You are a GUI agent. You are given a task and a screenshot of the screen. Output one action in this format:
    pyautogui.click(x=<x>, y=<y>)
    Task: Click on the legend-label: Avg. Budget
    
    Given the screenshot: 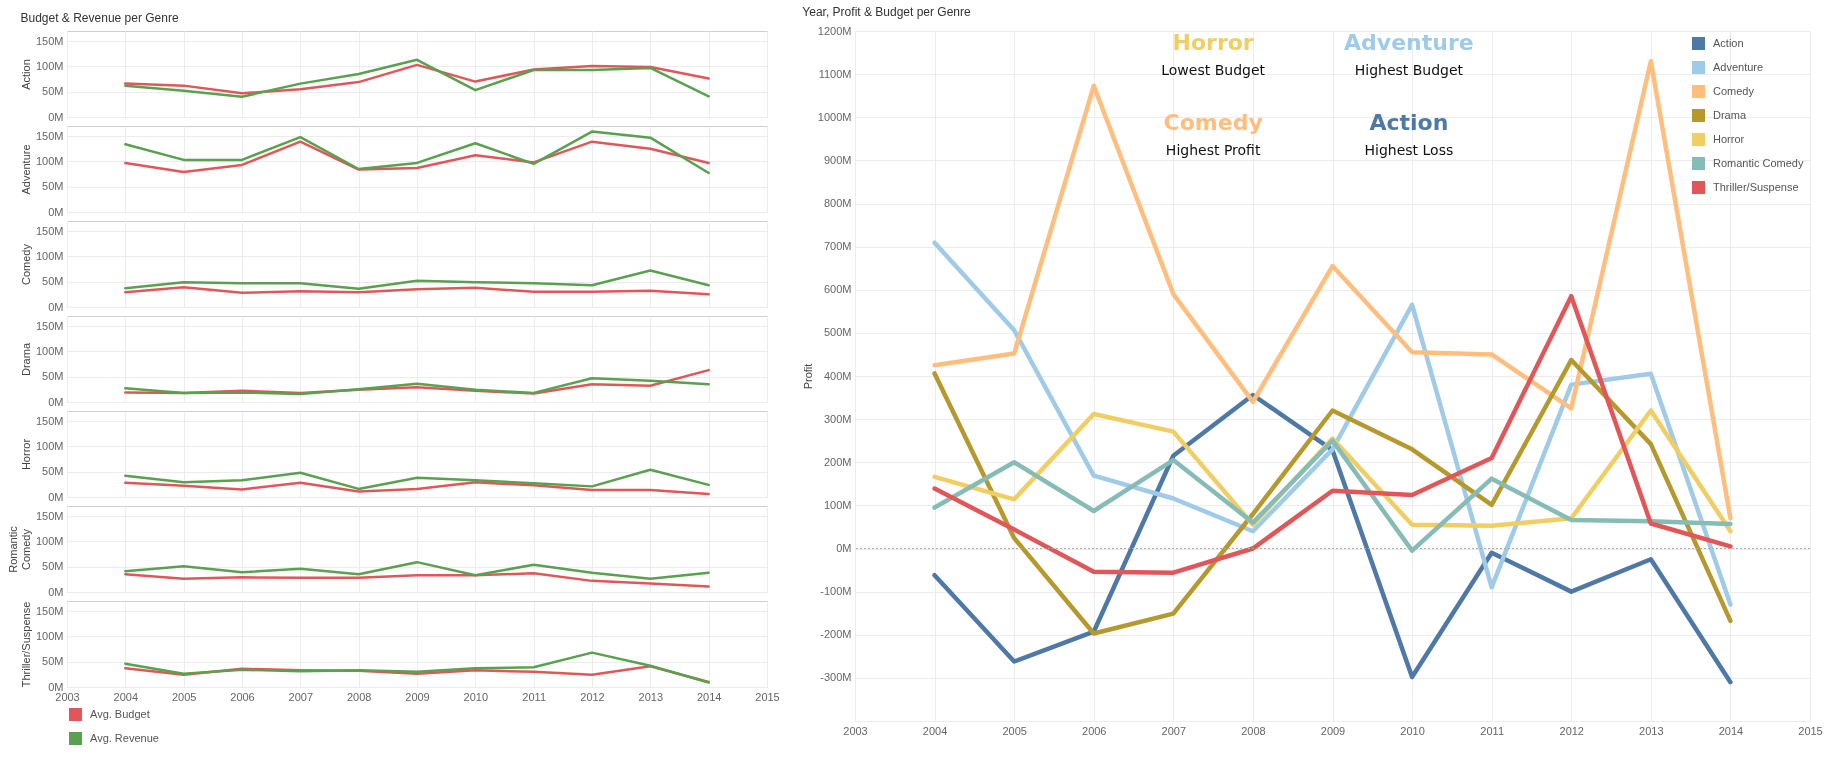 What is the action you would take?
    pyautogui.click(x=120, y=713)
    